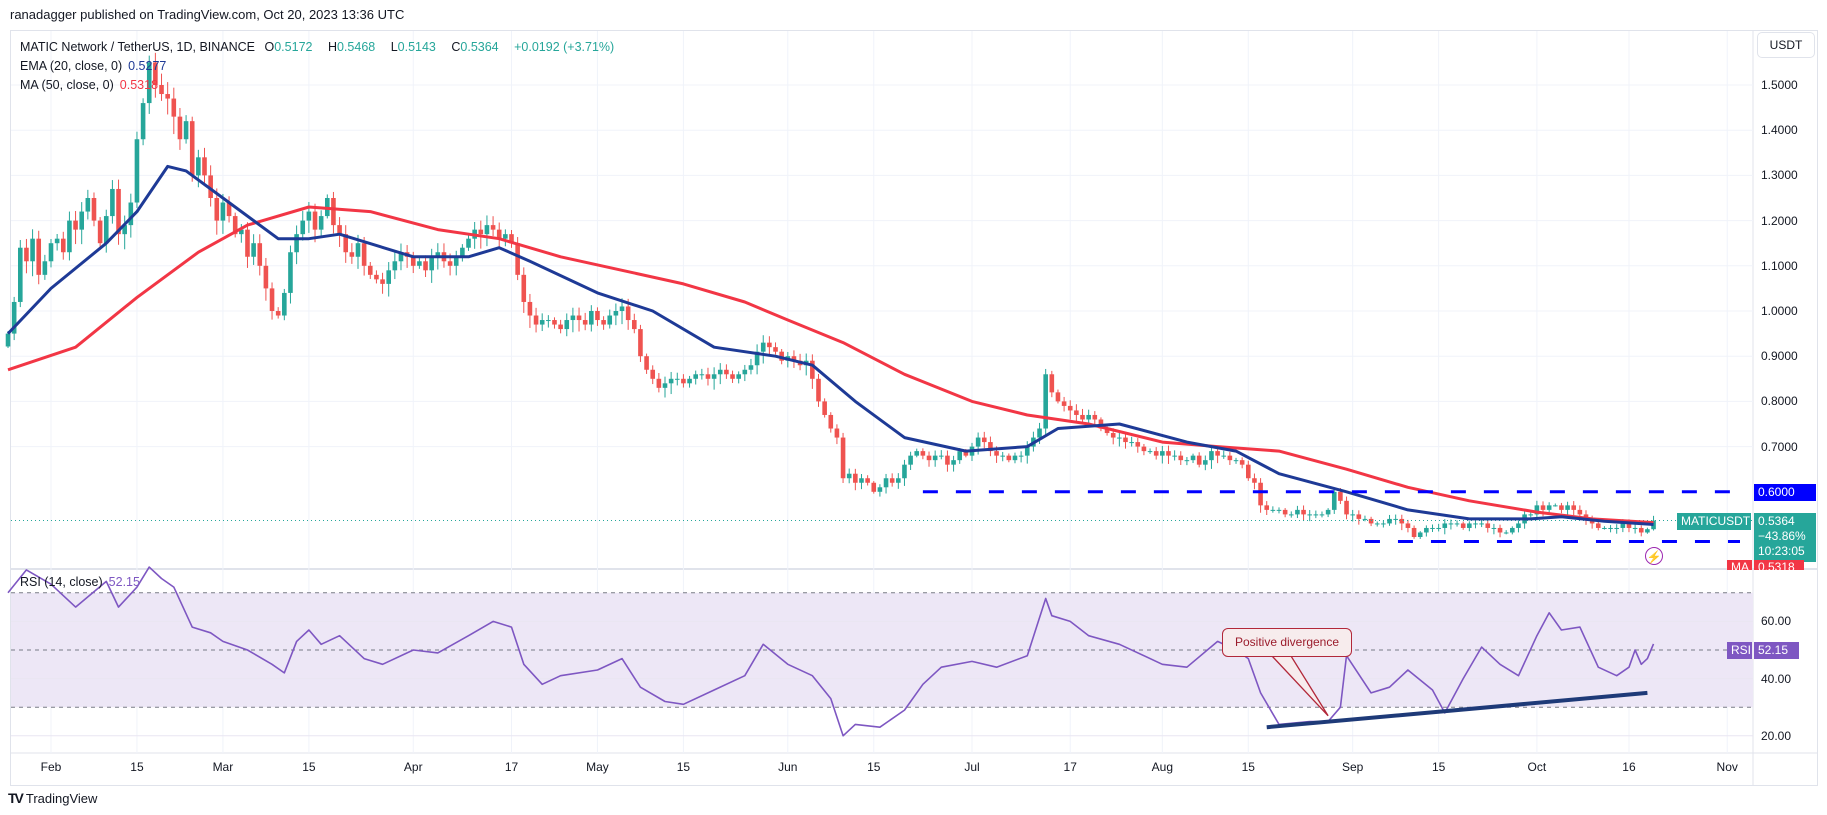  What do you see at coordinates (1727, 767) in the screenshot?
I see `time-tick-label: Nov` at bounding box center [1727, 767].